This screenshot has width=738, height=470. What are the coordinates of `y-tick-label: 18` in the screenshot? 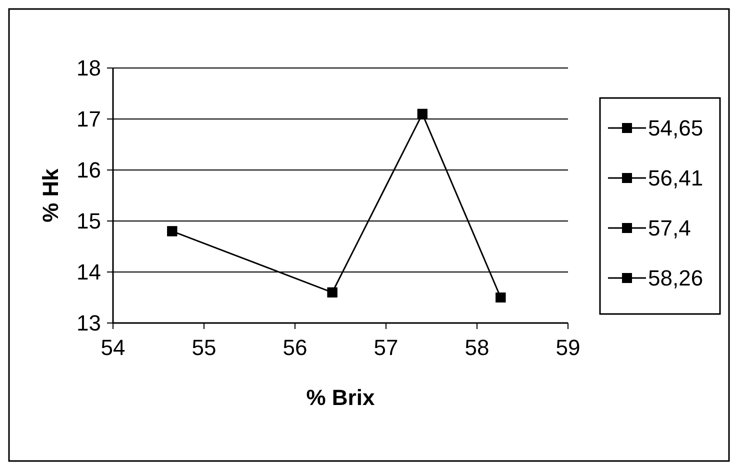 It's located at (88, 68).